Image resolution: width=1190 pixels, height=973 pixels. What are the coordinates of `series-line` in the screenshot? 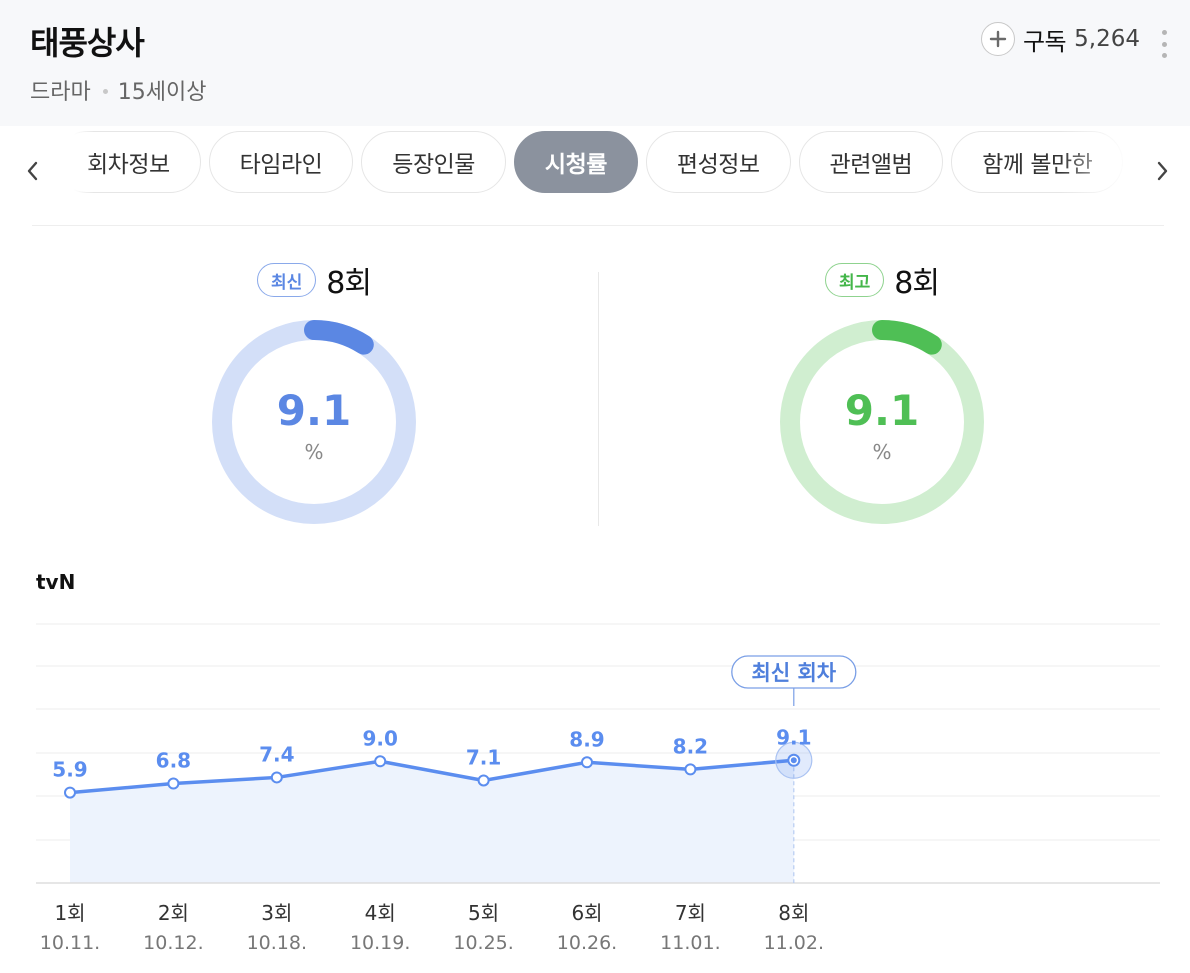 It's located at (431, 776).